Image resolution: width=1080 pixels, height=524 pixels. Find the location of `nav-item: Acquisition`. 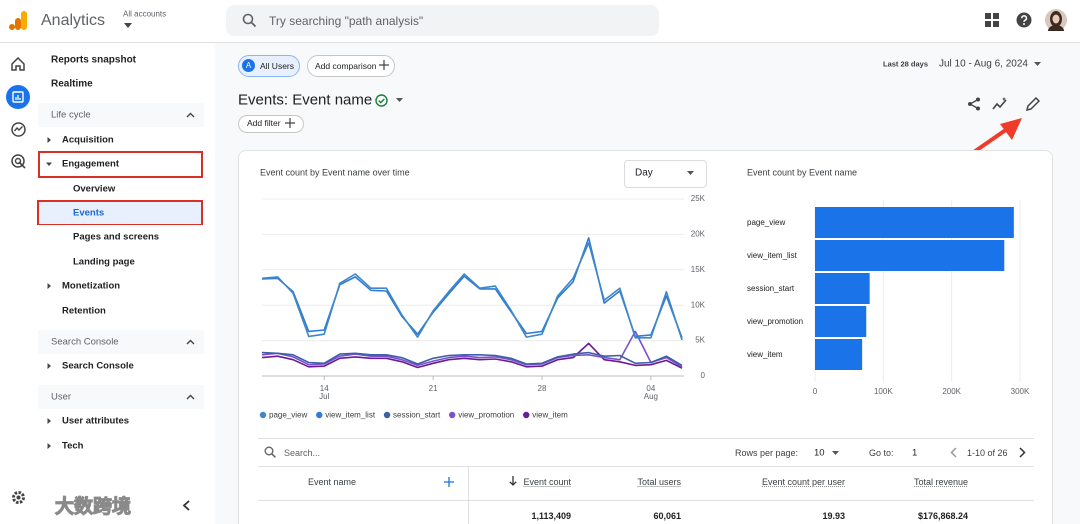

nav-item: Acquisition is located at coordinates (88, 140).